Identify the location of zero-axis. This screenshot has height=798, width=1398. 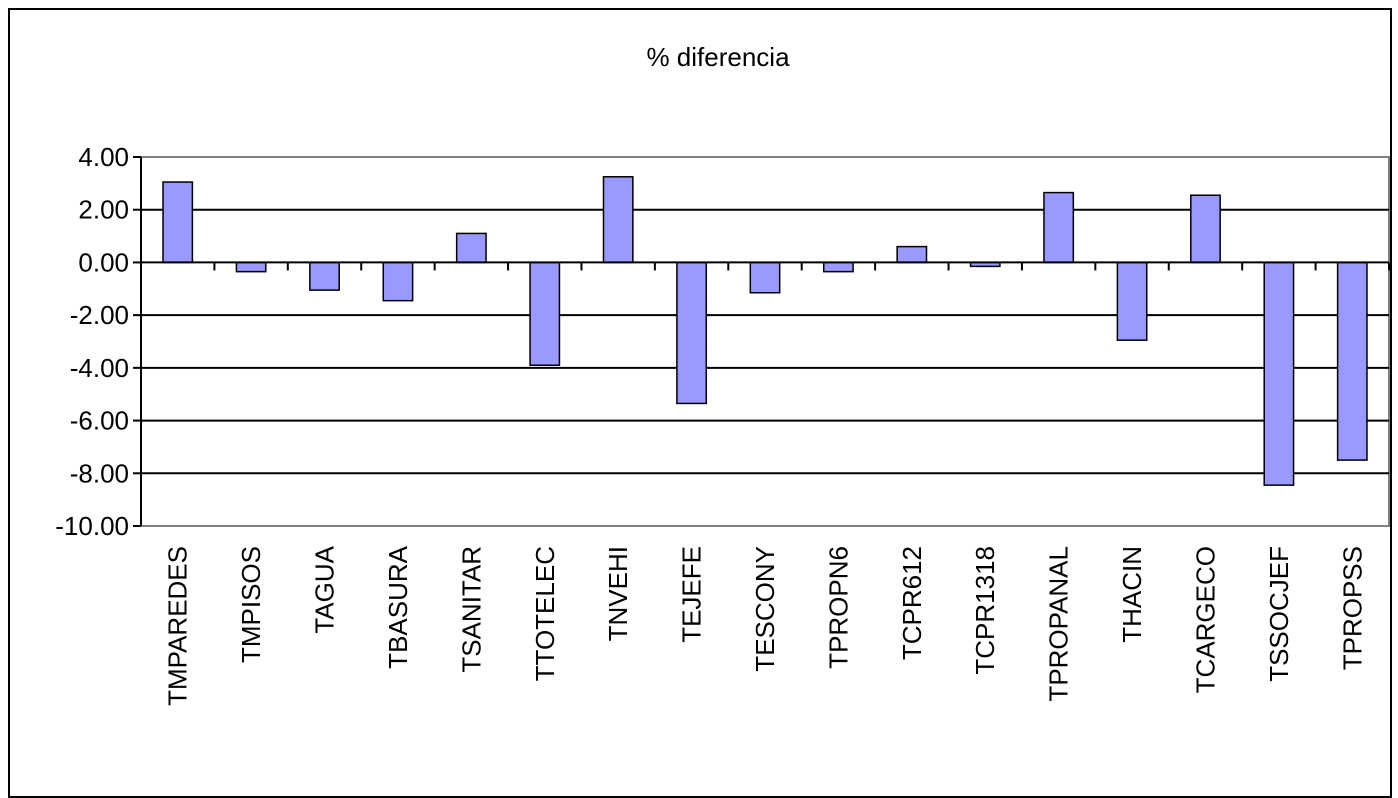
(765, 266).